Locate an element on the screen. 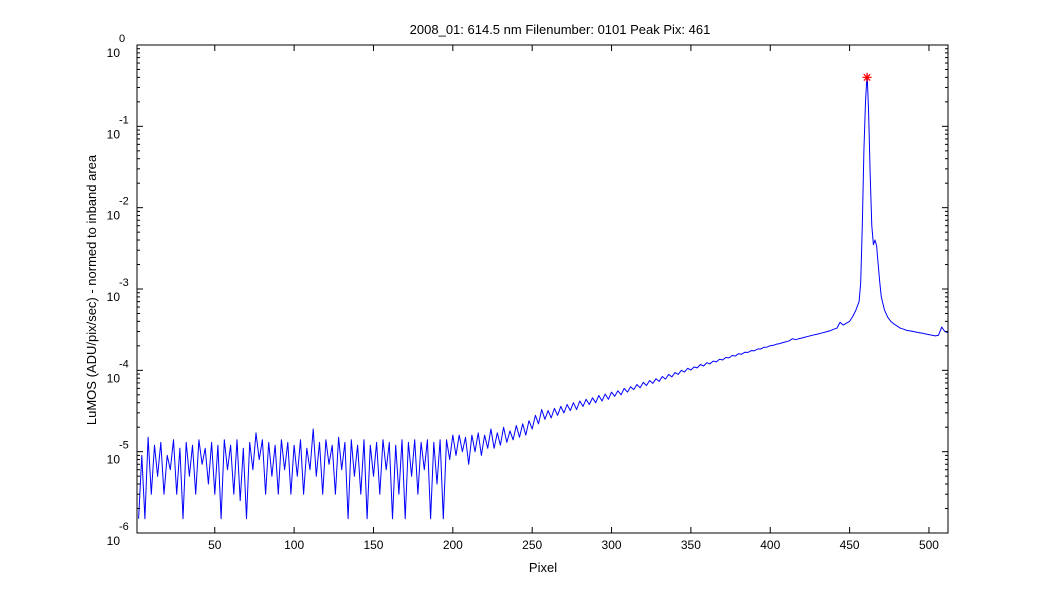  y-tick-label-exponent: -6 is located at coordinates (124, 527).